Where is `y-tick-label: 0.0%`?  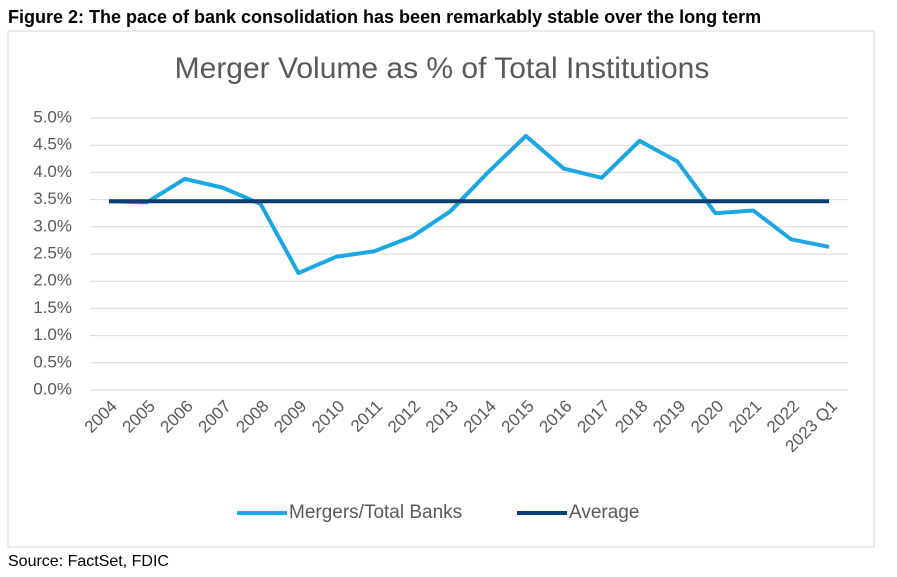
y-tick-label: 0.0% is located at coordinates (52, 388).